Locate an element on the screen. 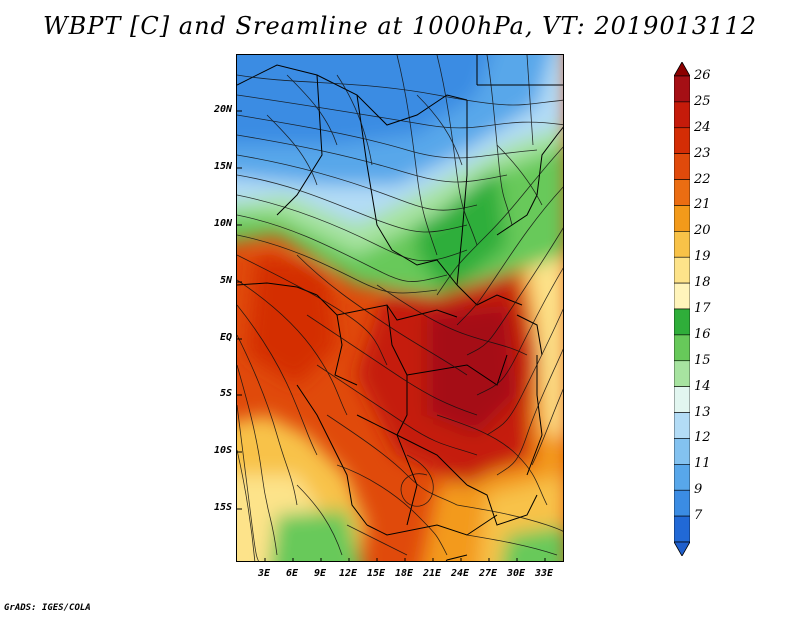 This screenshot has width=800, height=618. colorbar-label: 12 is located at coordinates (702, 438).